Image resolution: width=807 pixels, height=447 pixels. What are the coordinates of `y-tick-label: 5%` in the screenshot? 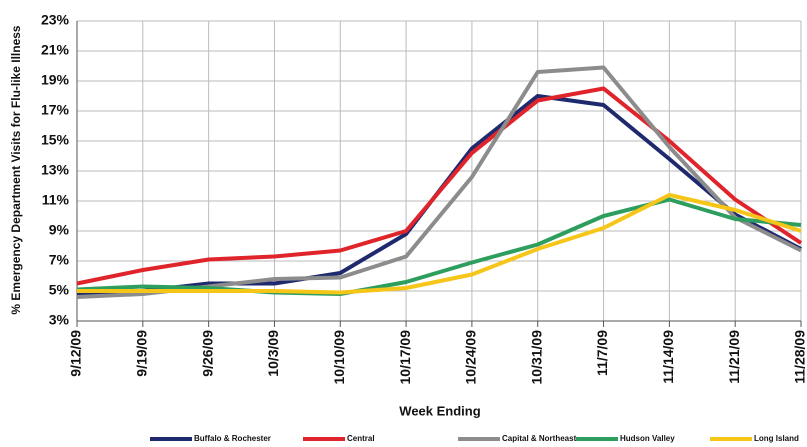 It's located at (59, 290).